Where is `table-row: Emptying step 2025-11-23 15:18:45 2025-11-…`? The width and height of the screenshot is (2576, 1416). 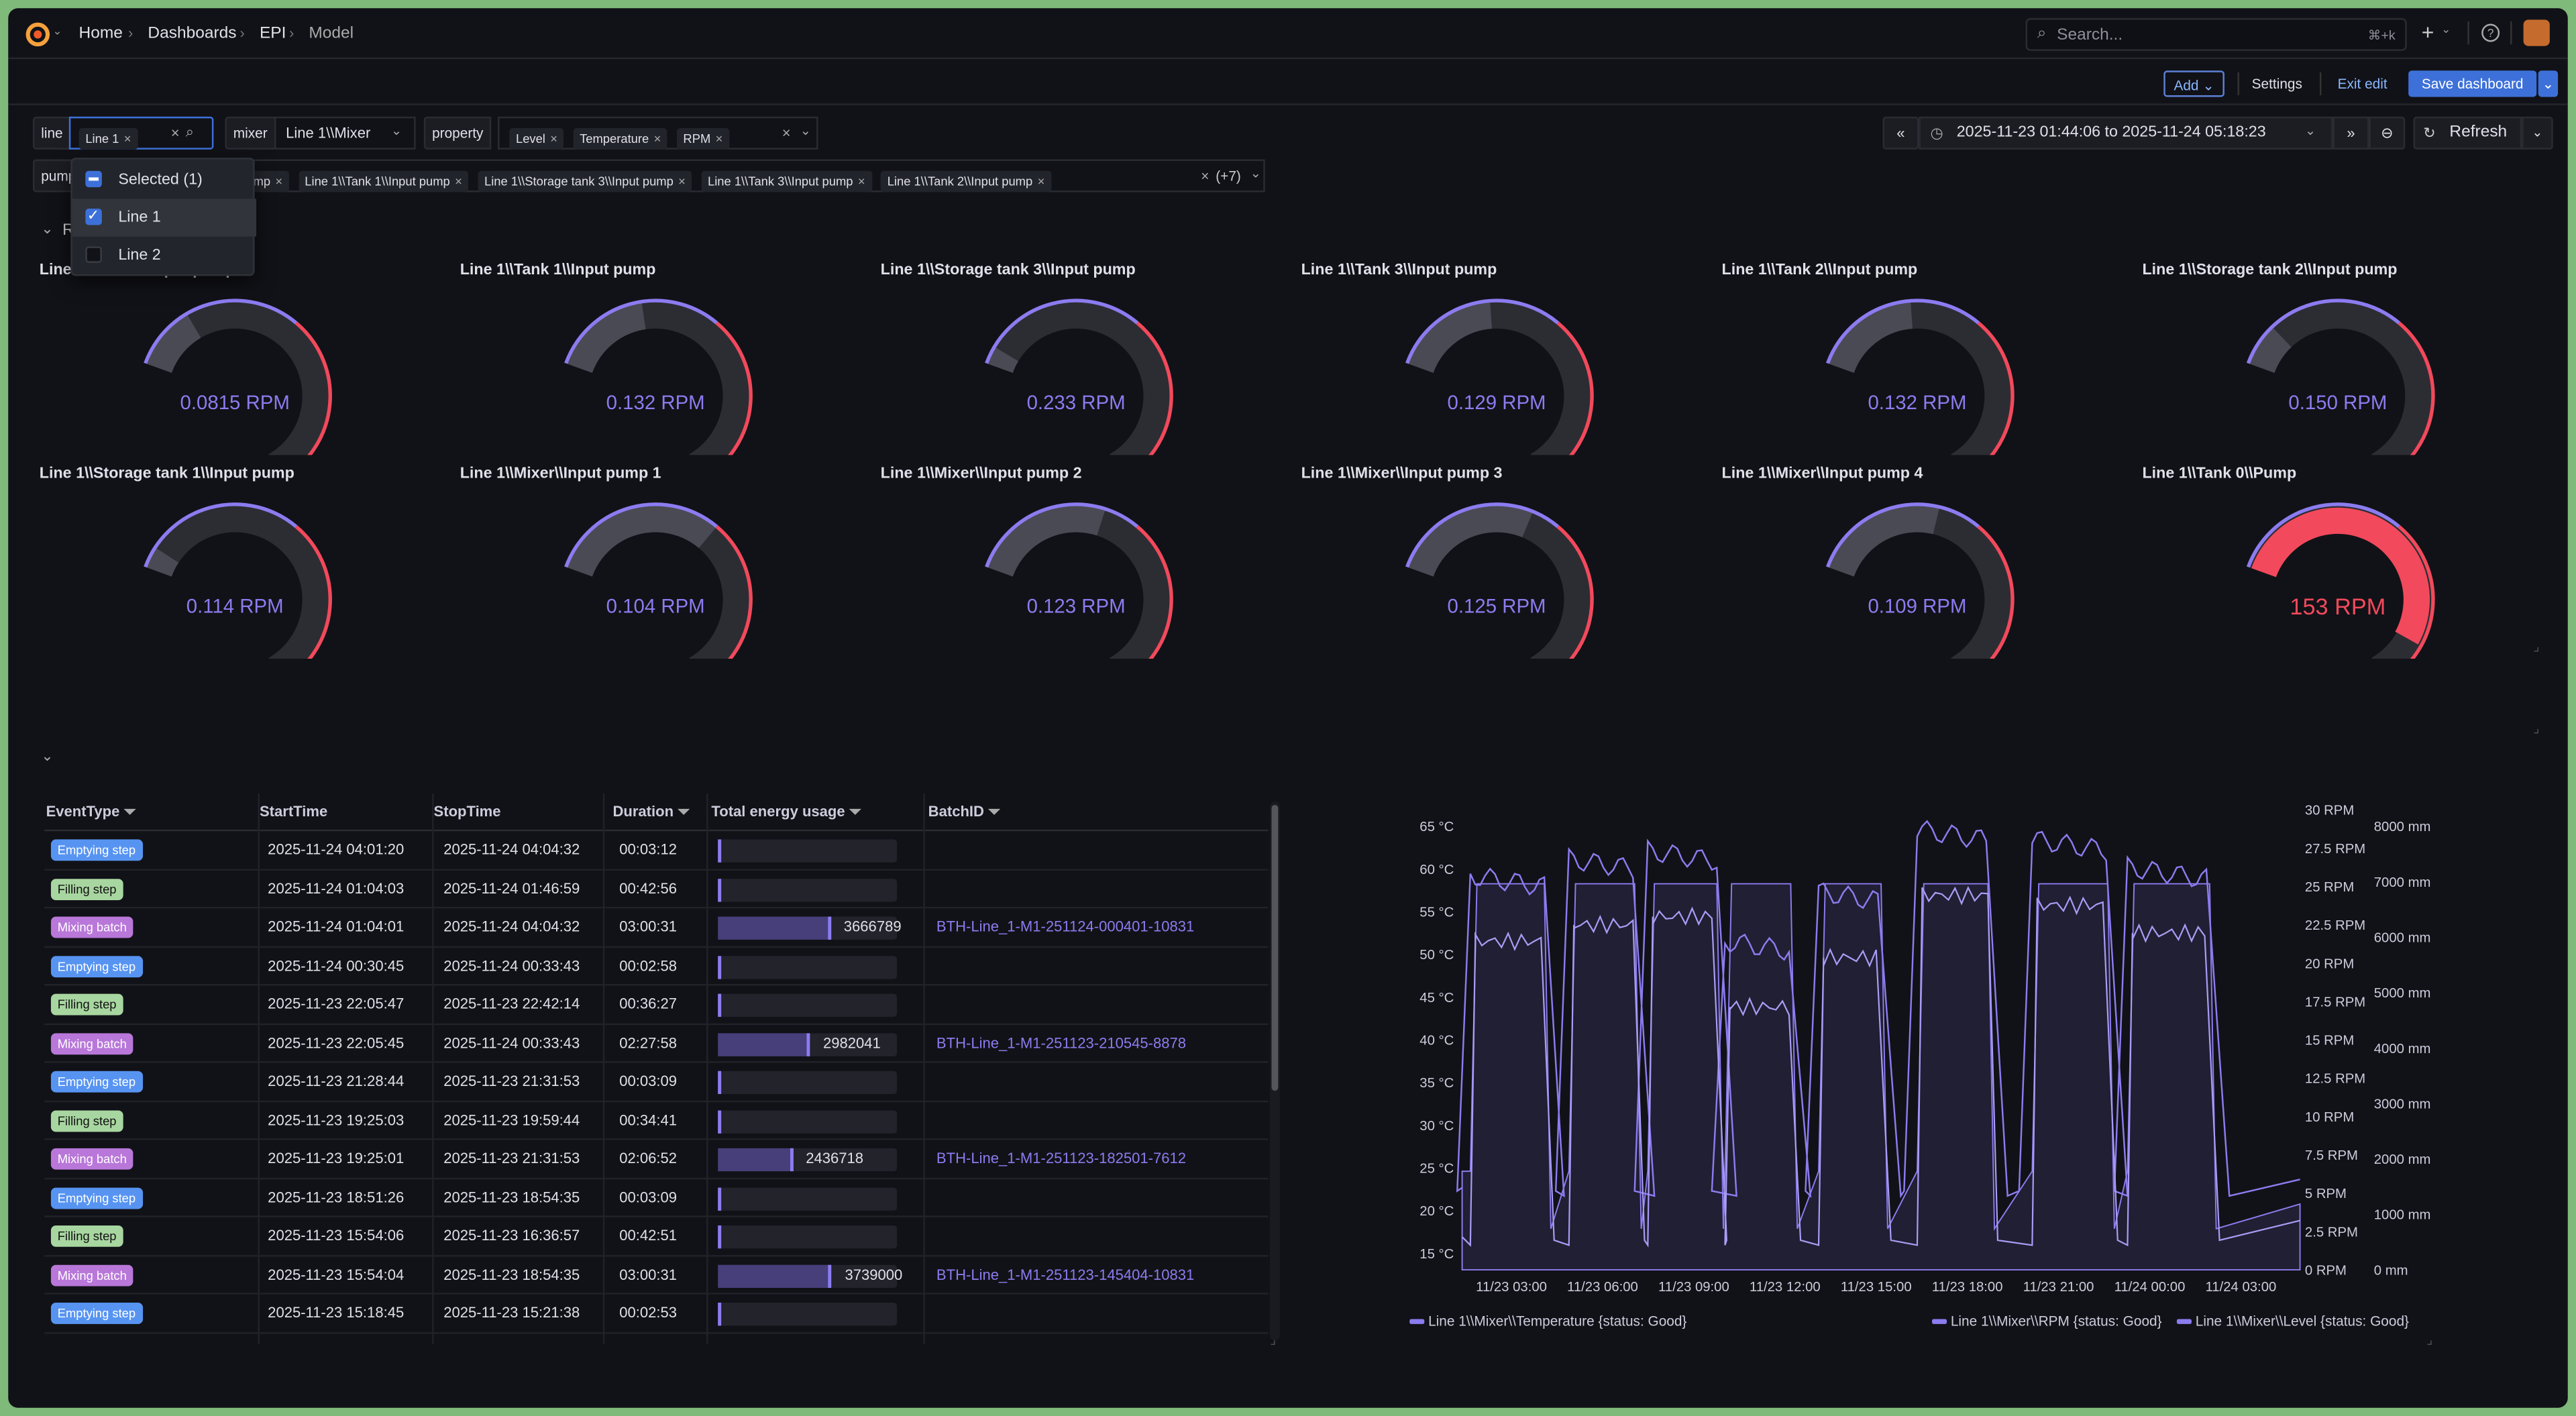
table-row: Emptying step 2025-11-23 15:18:45 2025-11-… is located at coordinates (656, 1314).